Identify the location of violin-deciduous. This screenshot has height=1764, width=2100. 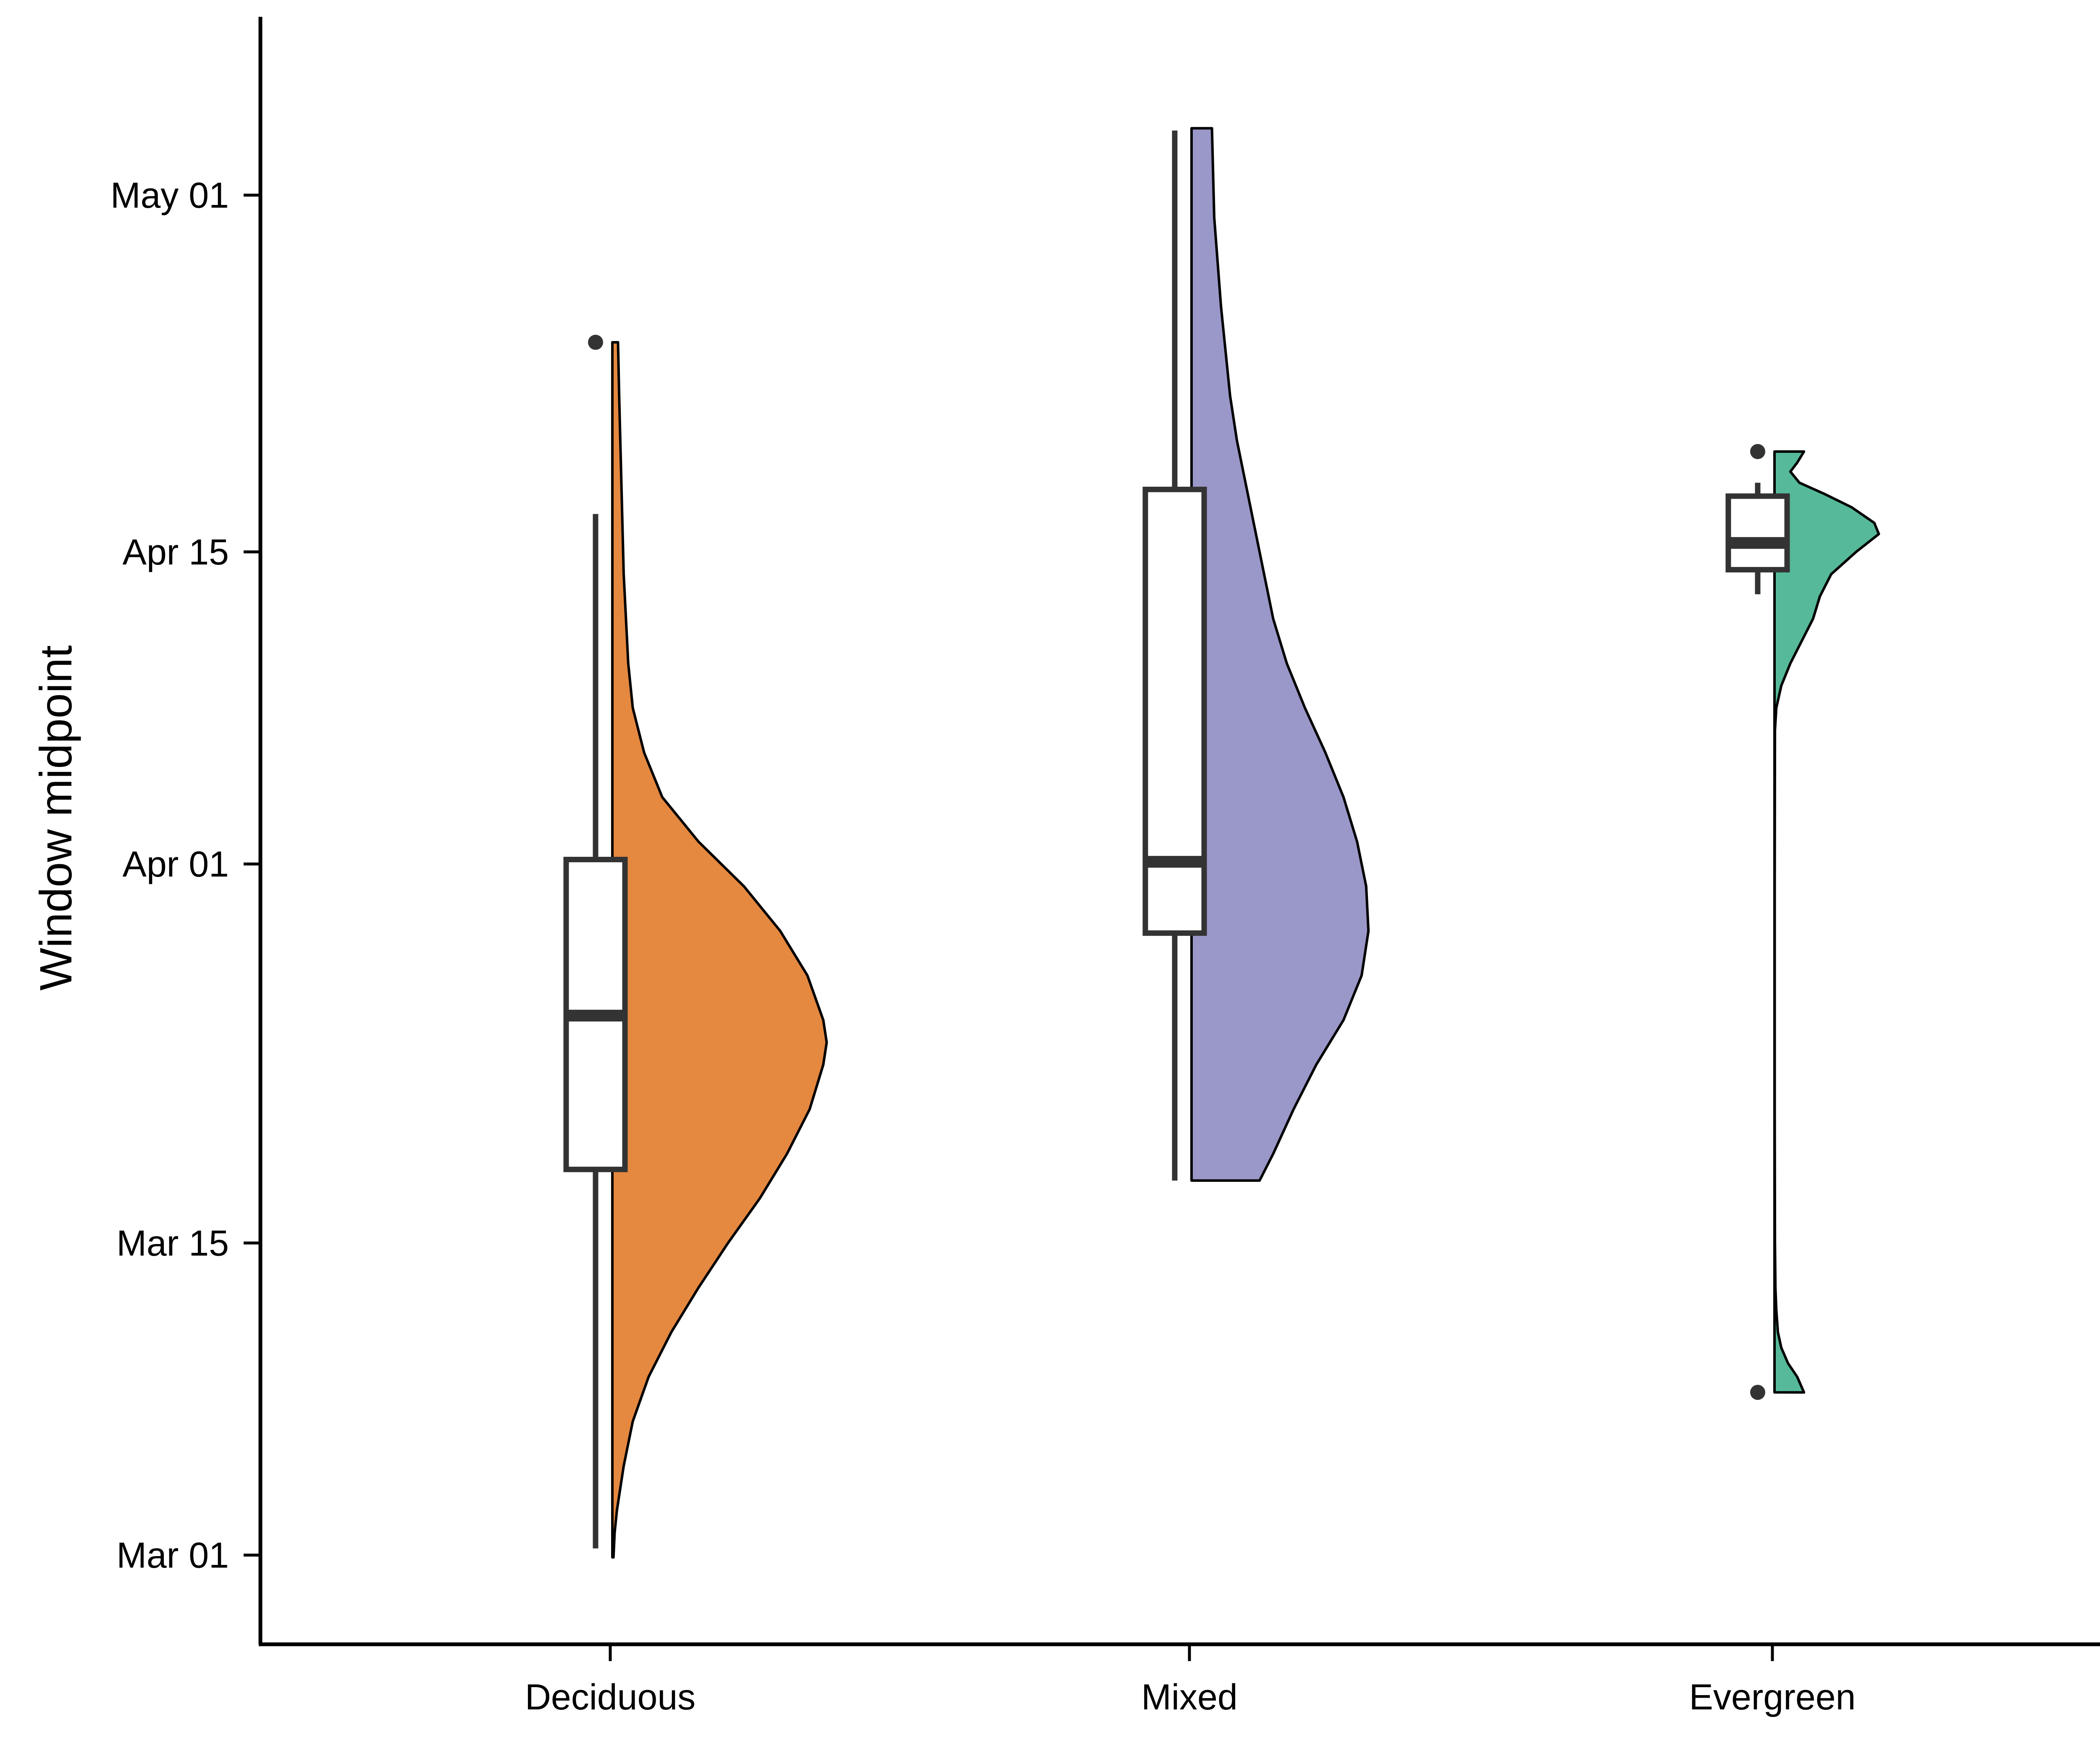
(719, 950).